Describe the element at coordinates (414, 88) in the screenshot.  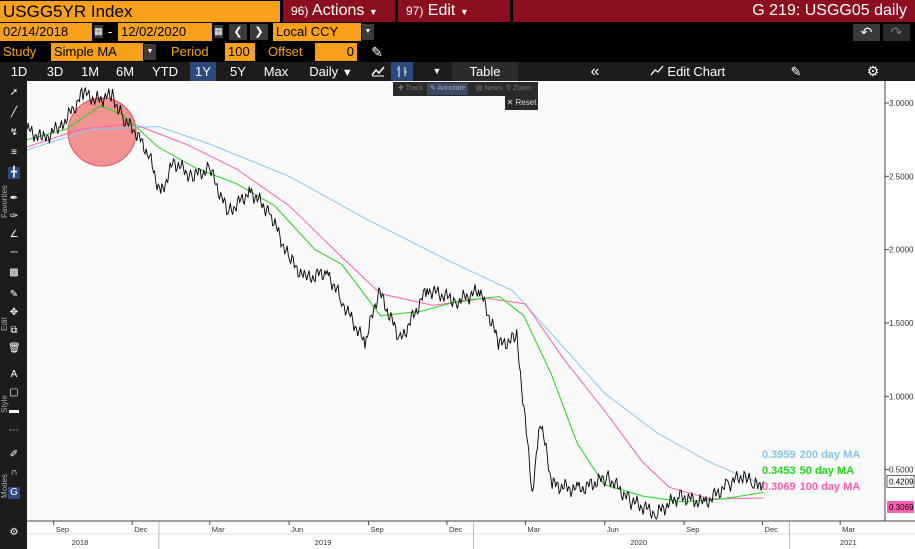
I see `track-label: Track` at that location.